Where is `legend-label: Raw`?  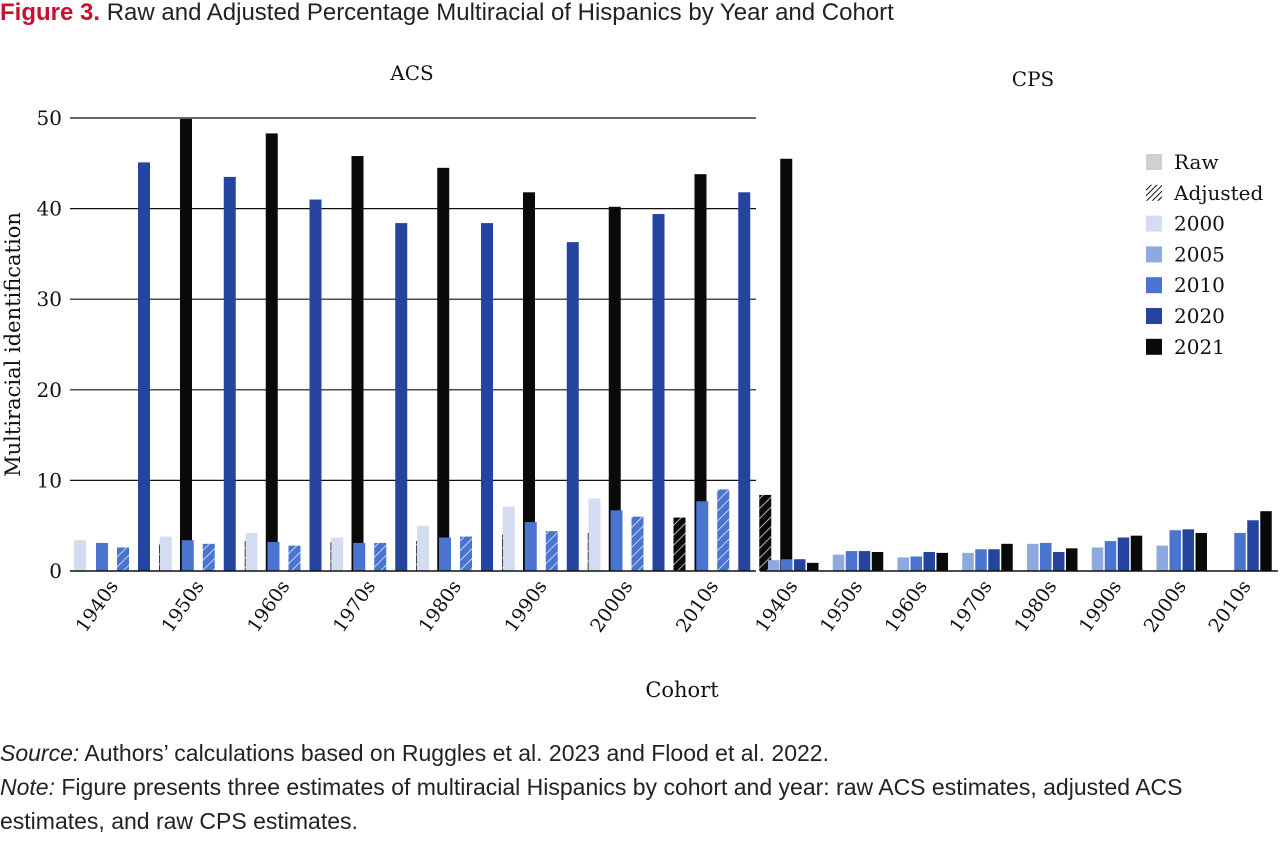 legend-label: Raw is located at coordinates (1196, 162).